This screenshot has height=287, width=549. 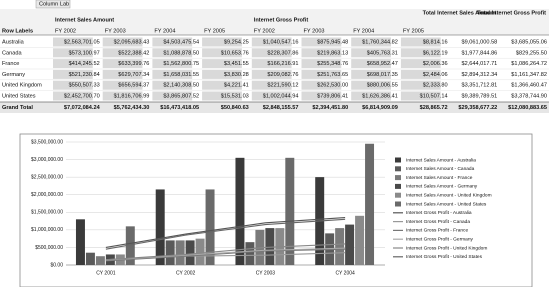 What do you see at coordinates (115, 31) in the screenshot?
I see `year-header: FY 2003` at bounding box center [115, 31].